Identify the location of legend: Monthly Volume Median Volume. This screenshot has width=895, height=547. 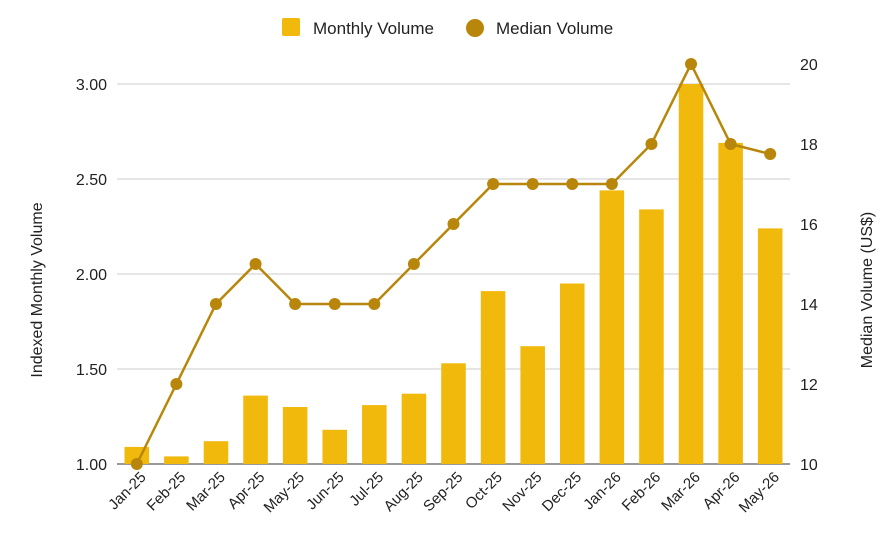
(447, 28).